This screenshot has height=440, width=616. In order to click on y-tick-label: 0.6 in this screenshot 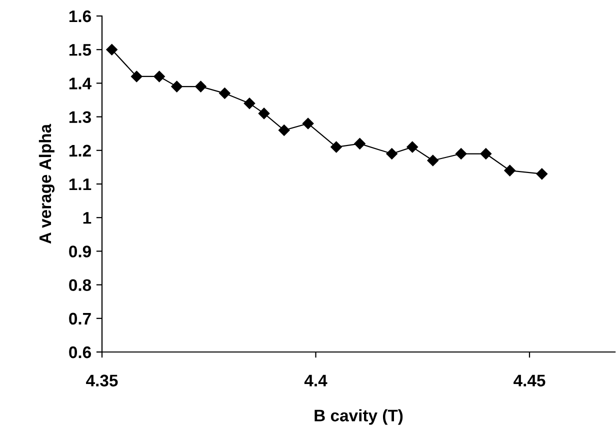, I will do `click(80, 352)`.